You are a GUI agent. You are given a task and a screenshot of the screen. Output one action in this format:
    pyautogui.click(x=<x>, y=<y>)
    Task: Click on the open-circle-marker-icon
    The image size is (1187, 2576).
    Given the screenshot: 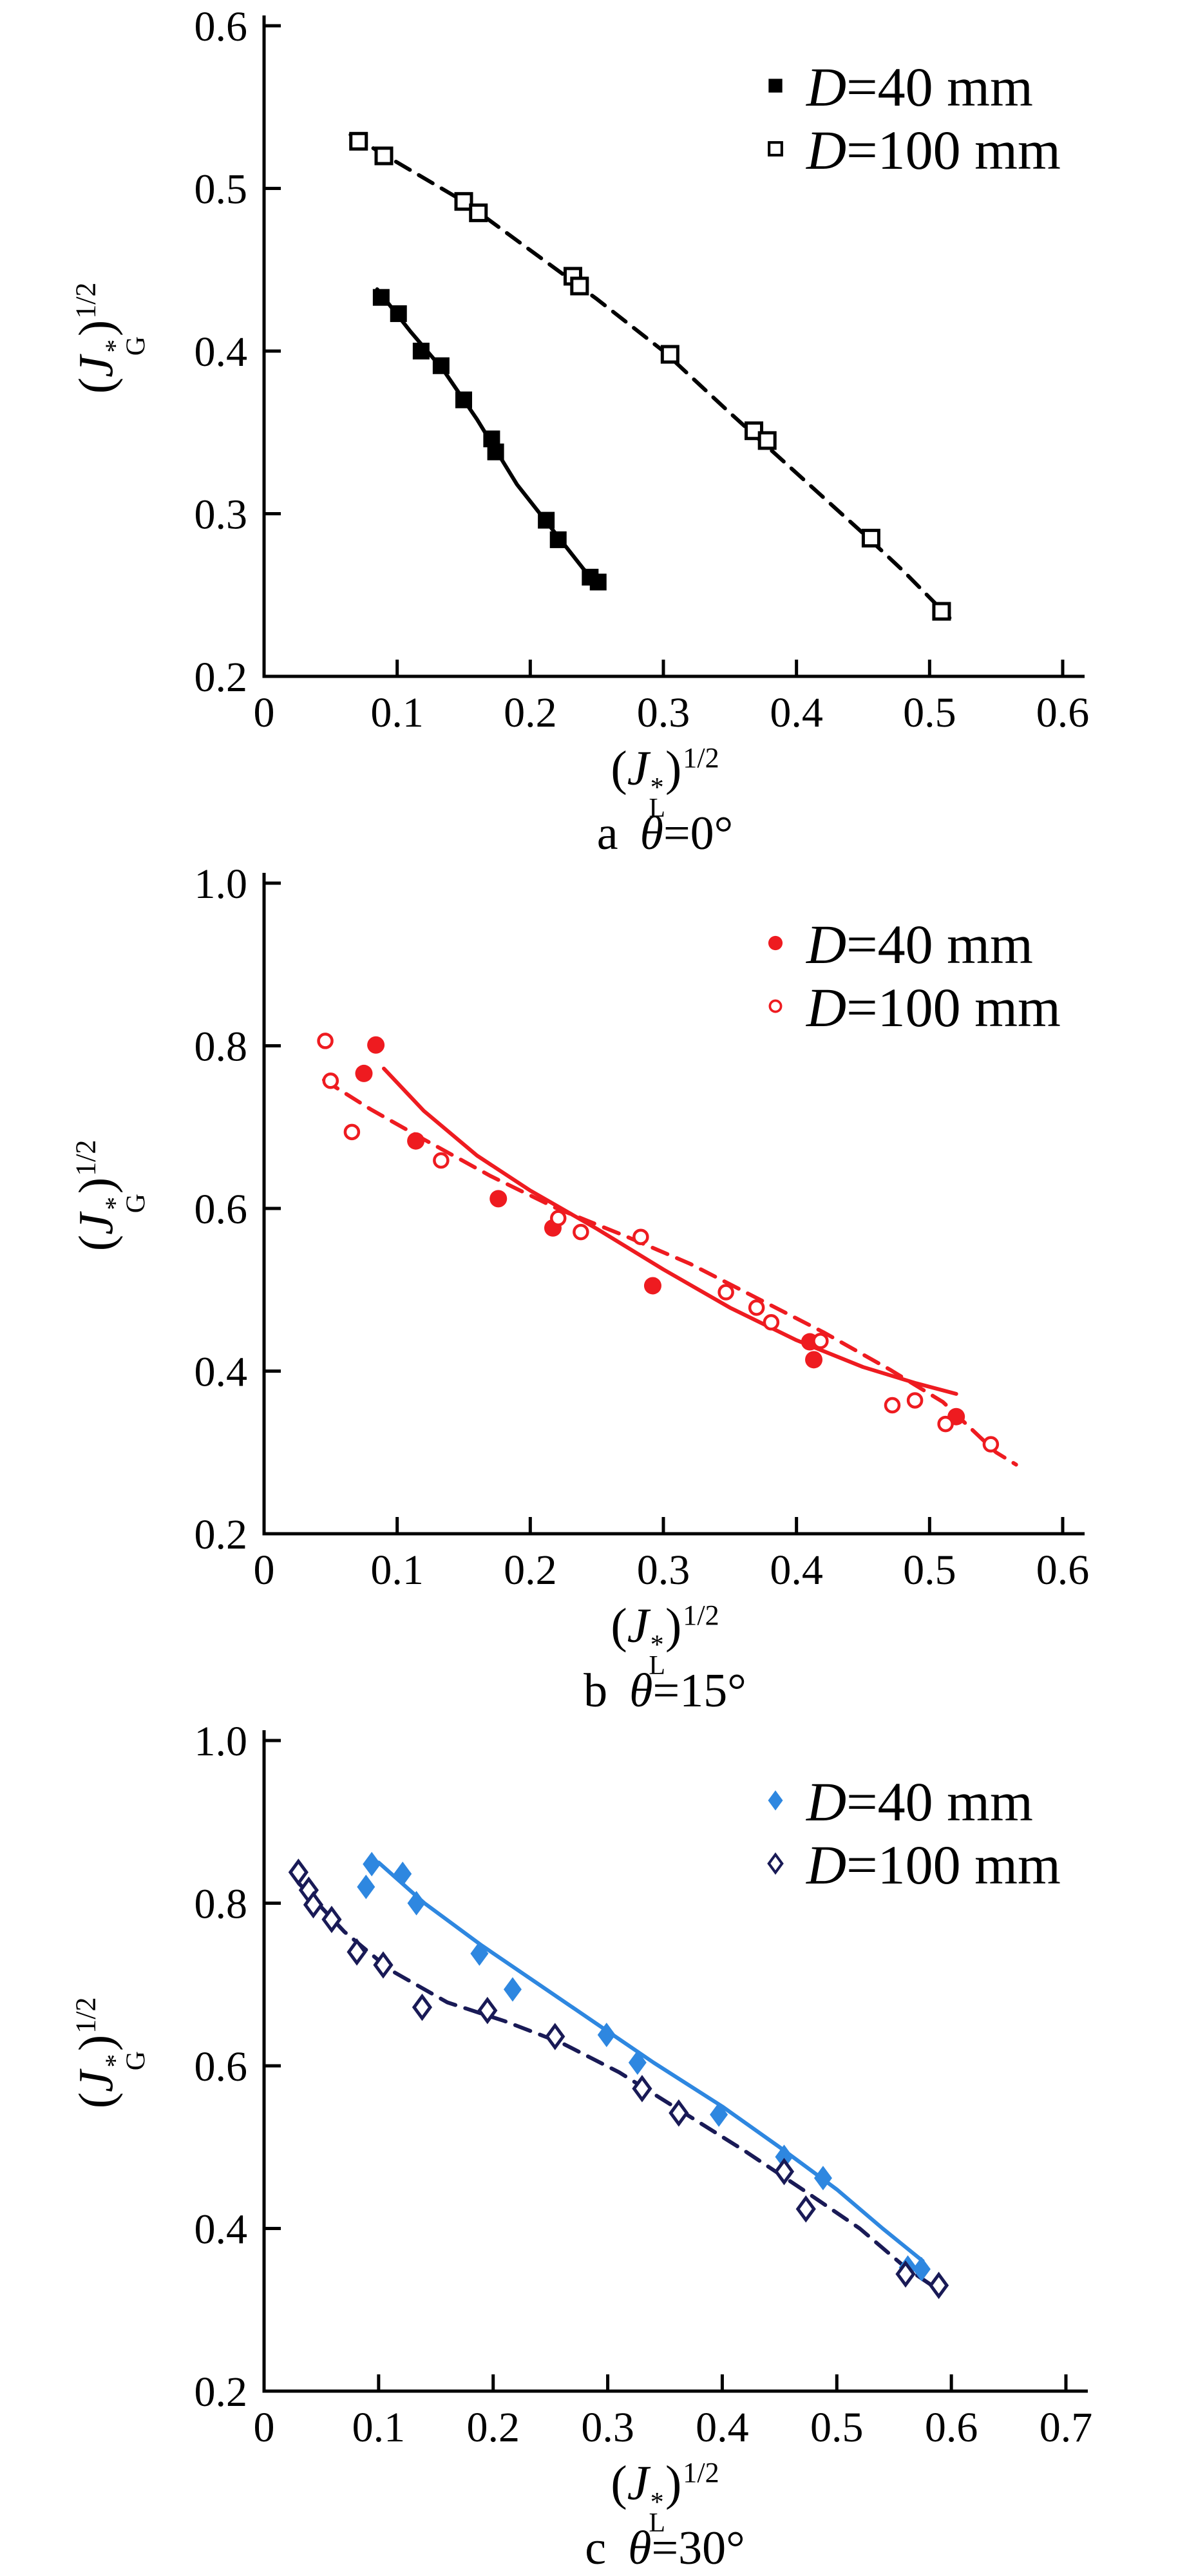 What is the action you would take?
    pyautogui.click(x=775, y=1008)
    